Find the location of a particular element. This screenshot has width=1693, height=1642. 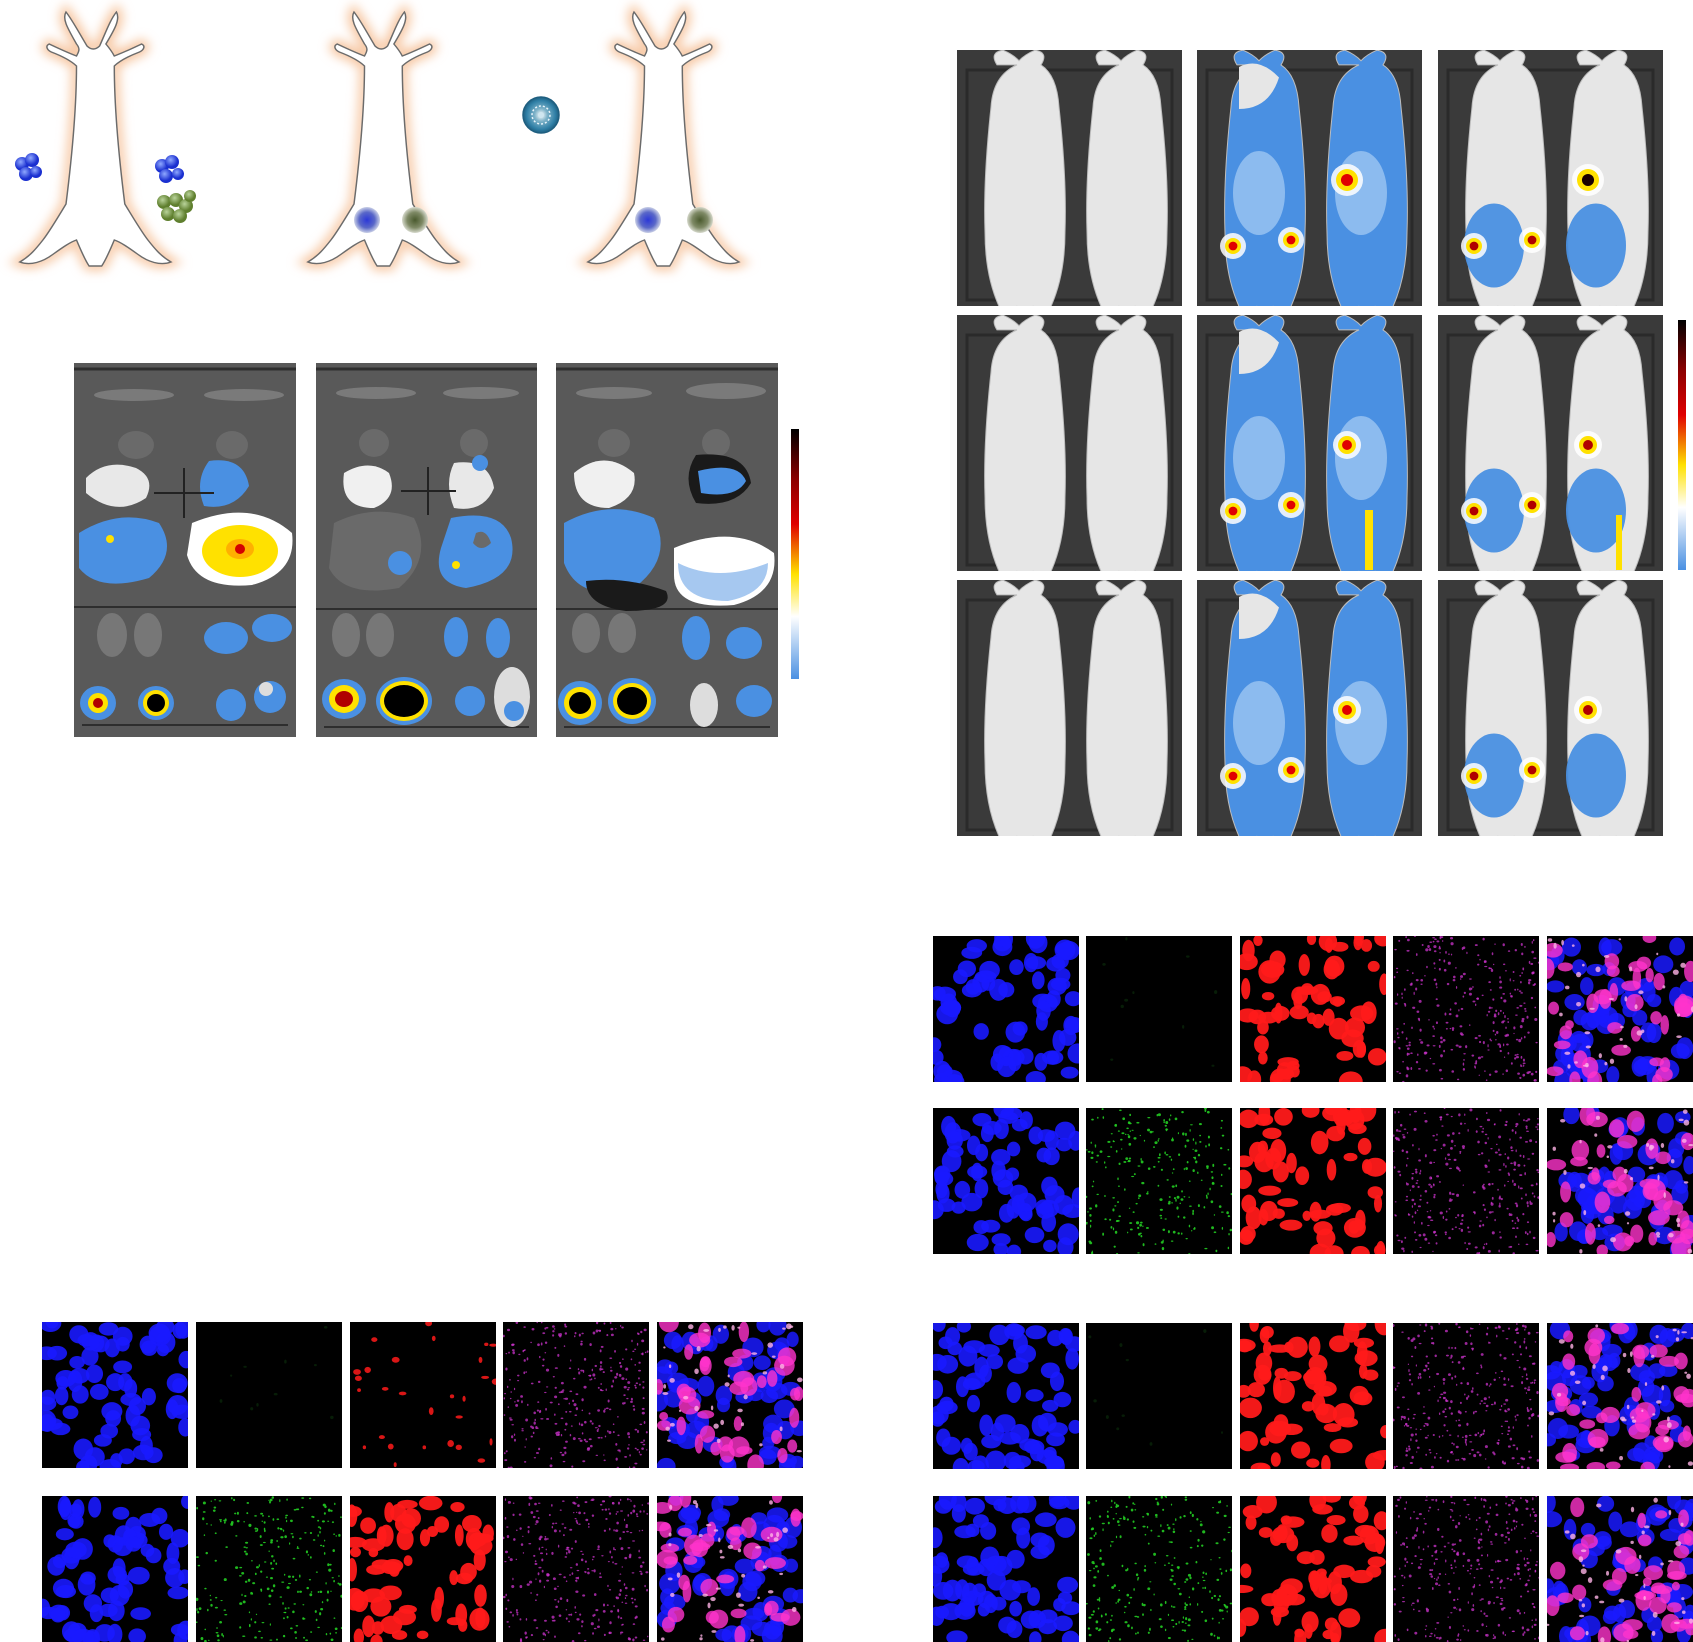

green-cell-cluster is located at coordinates (176, 206).